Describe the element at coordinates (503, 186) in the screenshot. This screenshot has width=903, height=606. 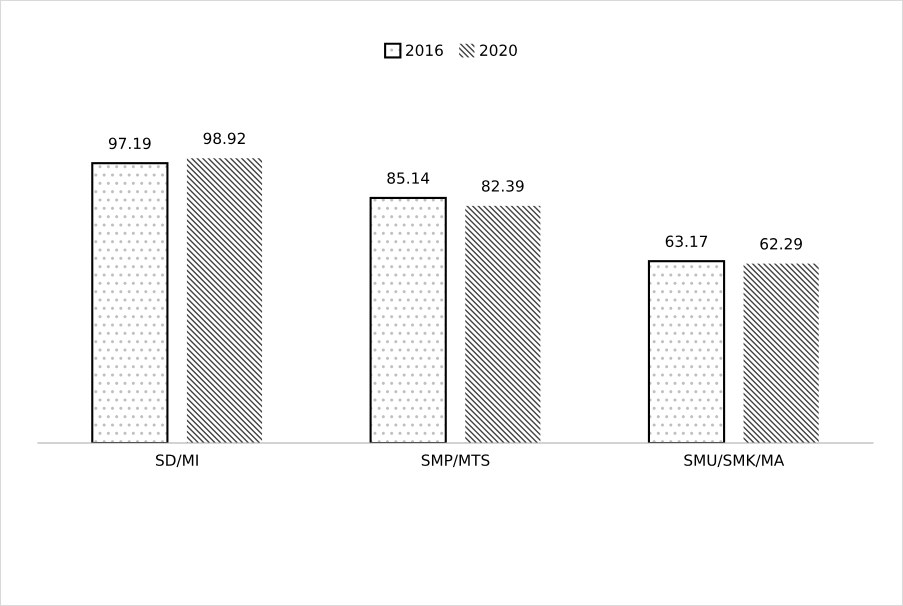
I see `data-label: 82.39` at that location.